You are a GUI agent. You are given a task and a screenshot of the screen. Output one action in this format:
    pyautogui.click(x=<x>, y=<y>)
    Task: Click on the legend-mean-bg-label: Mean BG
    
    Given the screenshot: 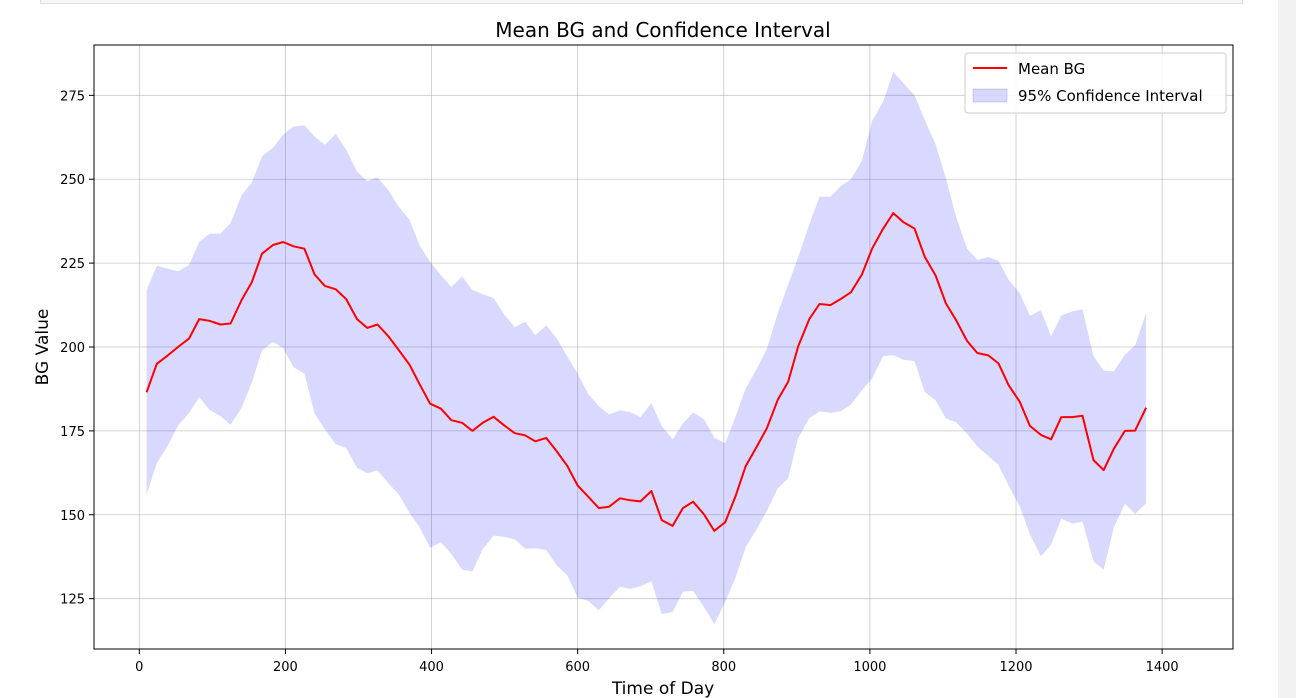 What is the action you would take?
    pyautogui.click(x=1051, y=69)
    